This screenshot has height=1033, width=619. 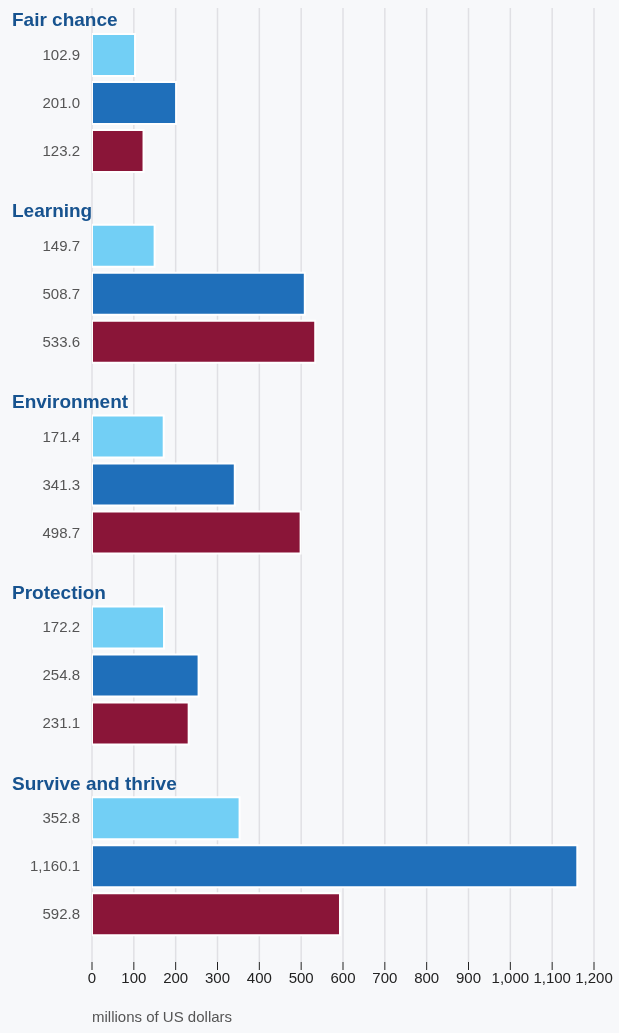 What do you see at coordinates (552, 977) in the screenshot?
I see `x-tick-label: 1,100` at bounding box center [552, 977].